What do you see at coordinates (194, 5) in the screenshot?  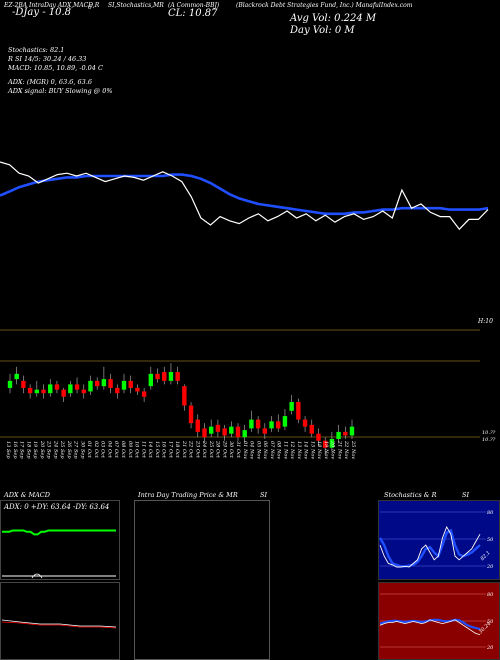 I see `header-title-3: (A Common-BBJ)` at bounding box center [194, 5].